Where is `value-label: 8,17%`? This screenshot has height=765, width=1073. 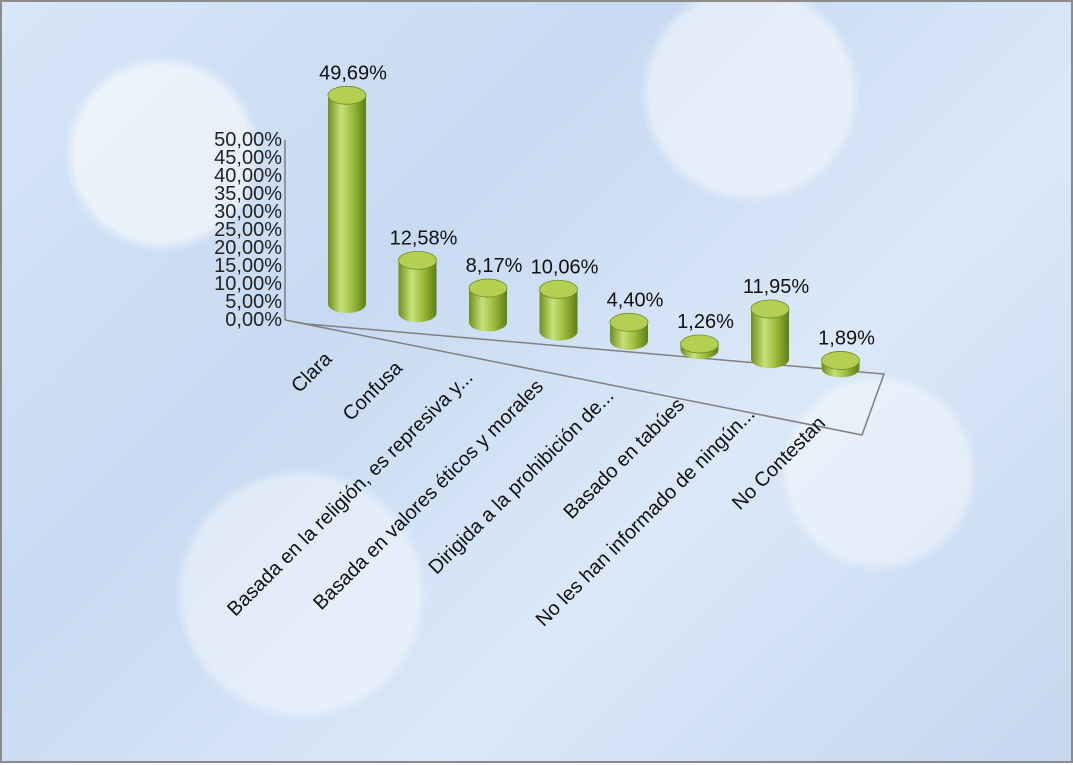
value-label: 8,17% is located at coordinates (494, 266).